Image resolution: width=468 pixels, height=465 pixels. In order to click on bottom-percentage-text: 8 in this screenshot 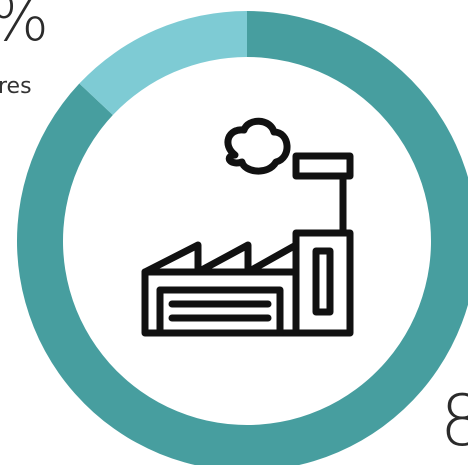, I will do `click(454, 421)`.